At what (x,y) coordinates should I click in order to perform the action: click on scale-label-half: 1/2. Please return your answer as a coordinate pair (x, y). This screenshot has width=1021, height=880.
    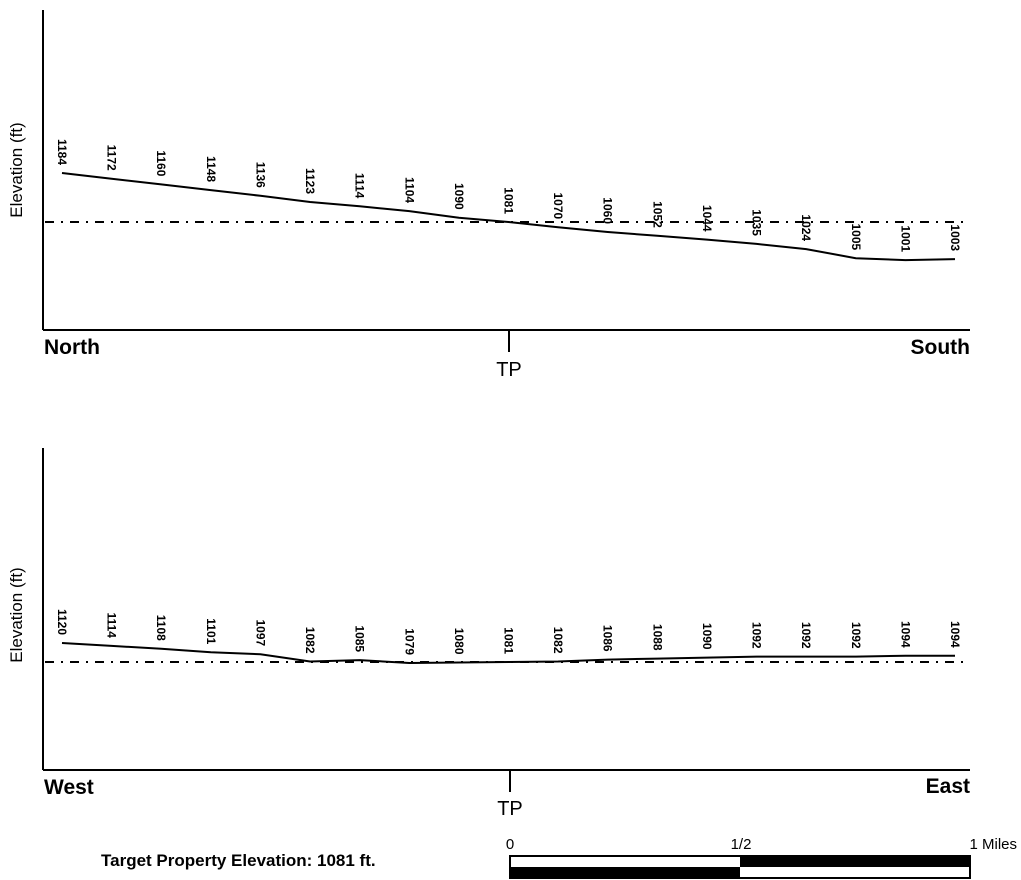
    Looking at the image, I should click on (741, 844).